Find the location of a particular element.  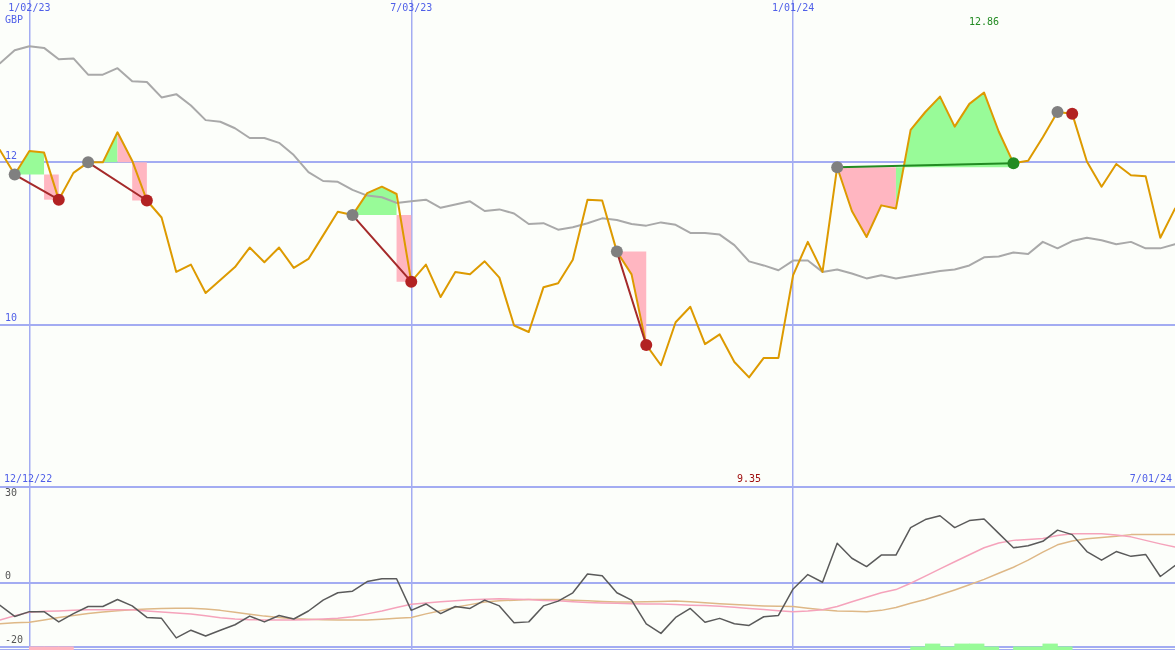

y-tick-label: 12 is located at coordinates (11, 155).